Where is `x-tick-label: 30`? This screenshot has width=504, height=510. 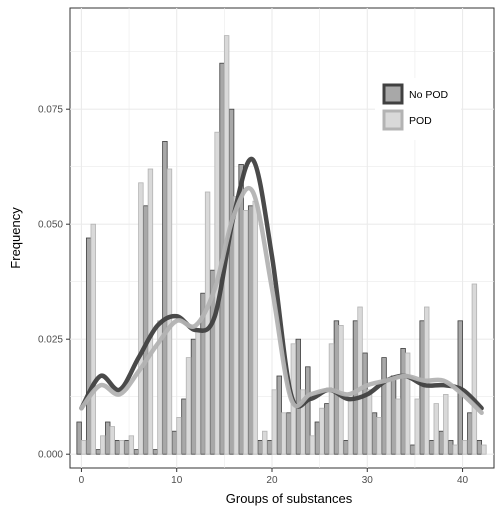 x-tick-label: 30 is located at coordinates (368, 480).